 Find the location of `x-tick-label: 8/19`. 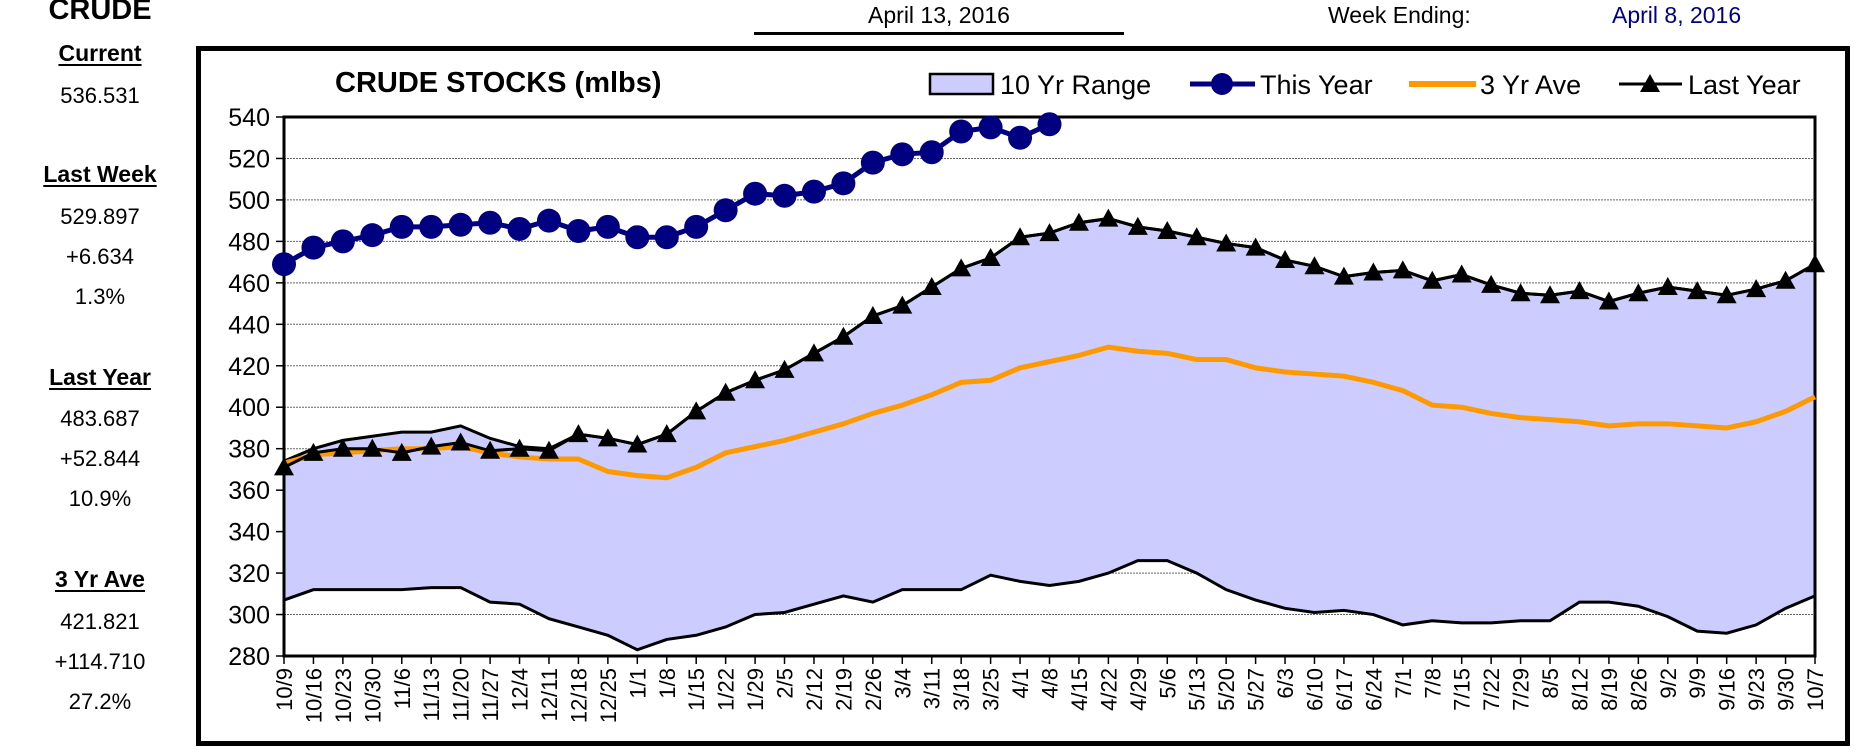

x-tick-label: 8/19 is located at coordinates (1609, 689).